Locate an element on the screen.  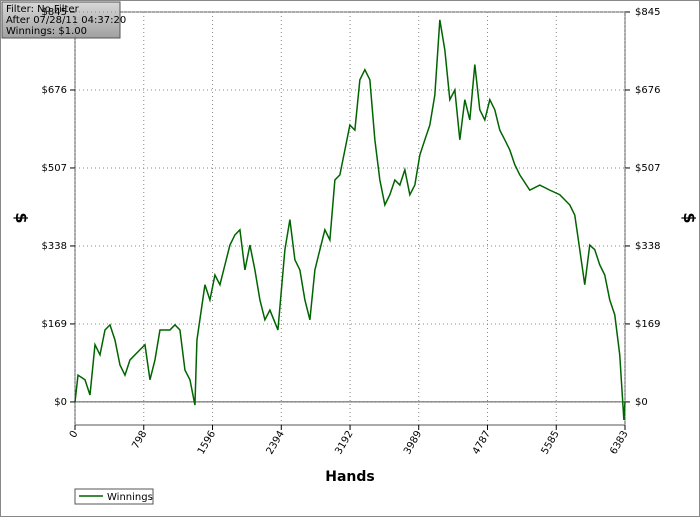
y-tick-label: $169 is located at coordinates (54, 324).